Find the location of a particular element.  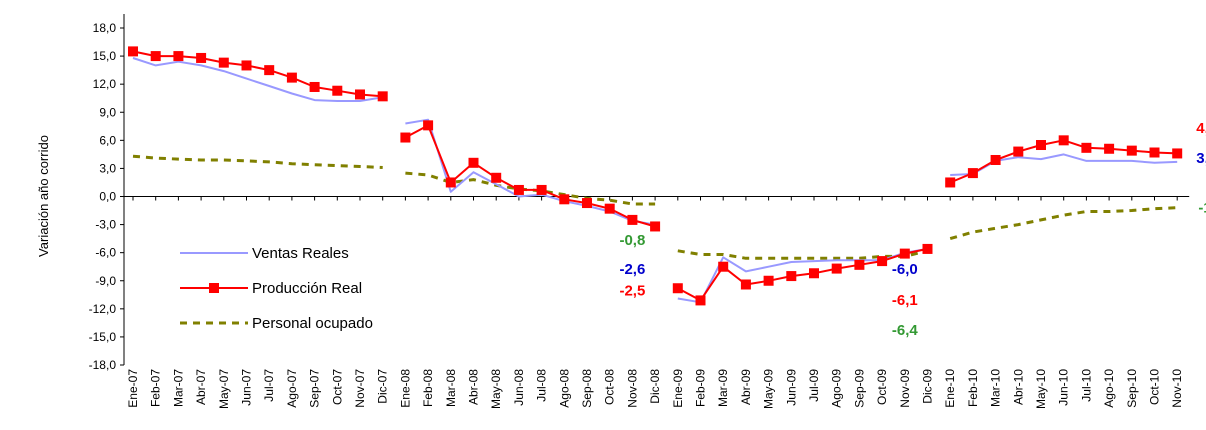

y-tick-label: -12,0 is located at coordinates (103, 309).